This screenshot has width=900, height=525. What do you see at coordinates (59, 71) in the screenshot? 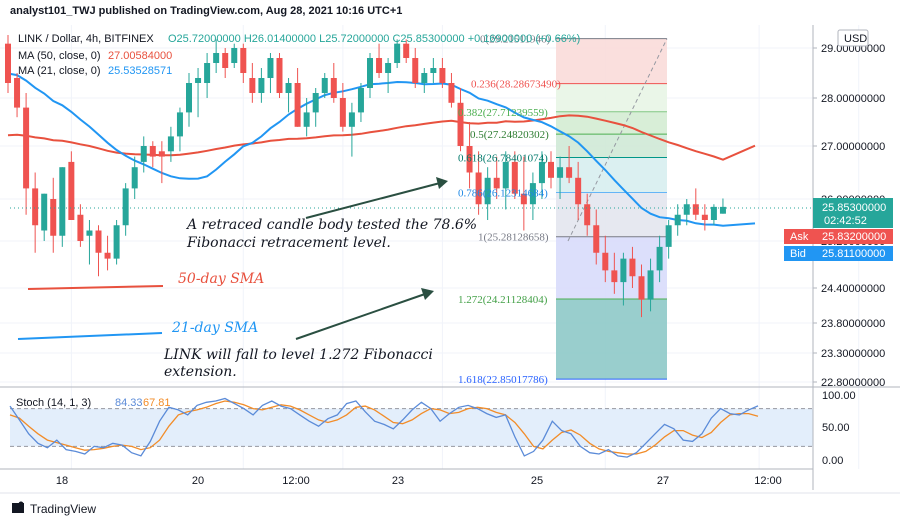
I see `ma21-legend-label: MA (21, close, 0)` at bounding box center [59, 71].